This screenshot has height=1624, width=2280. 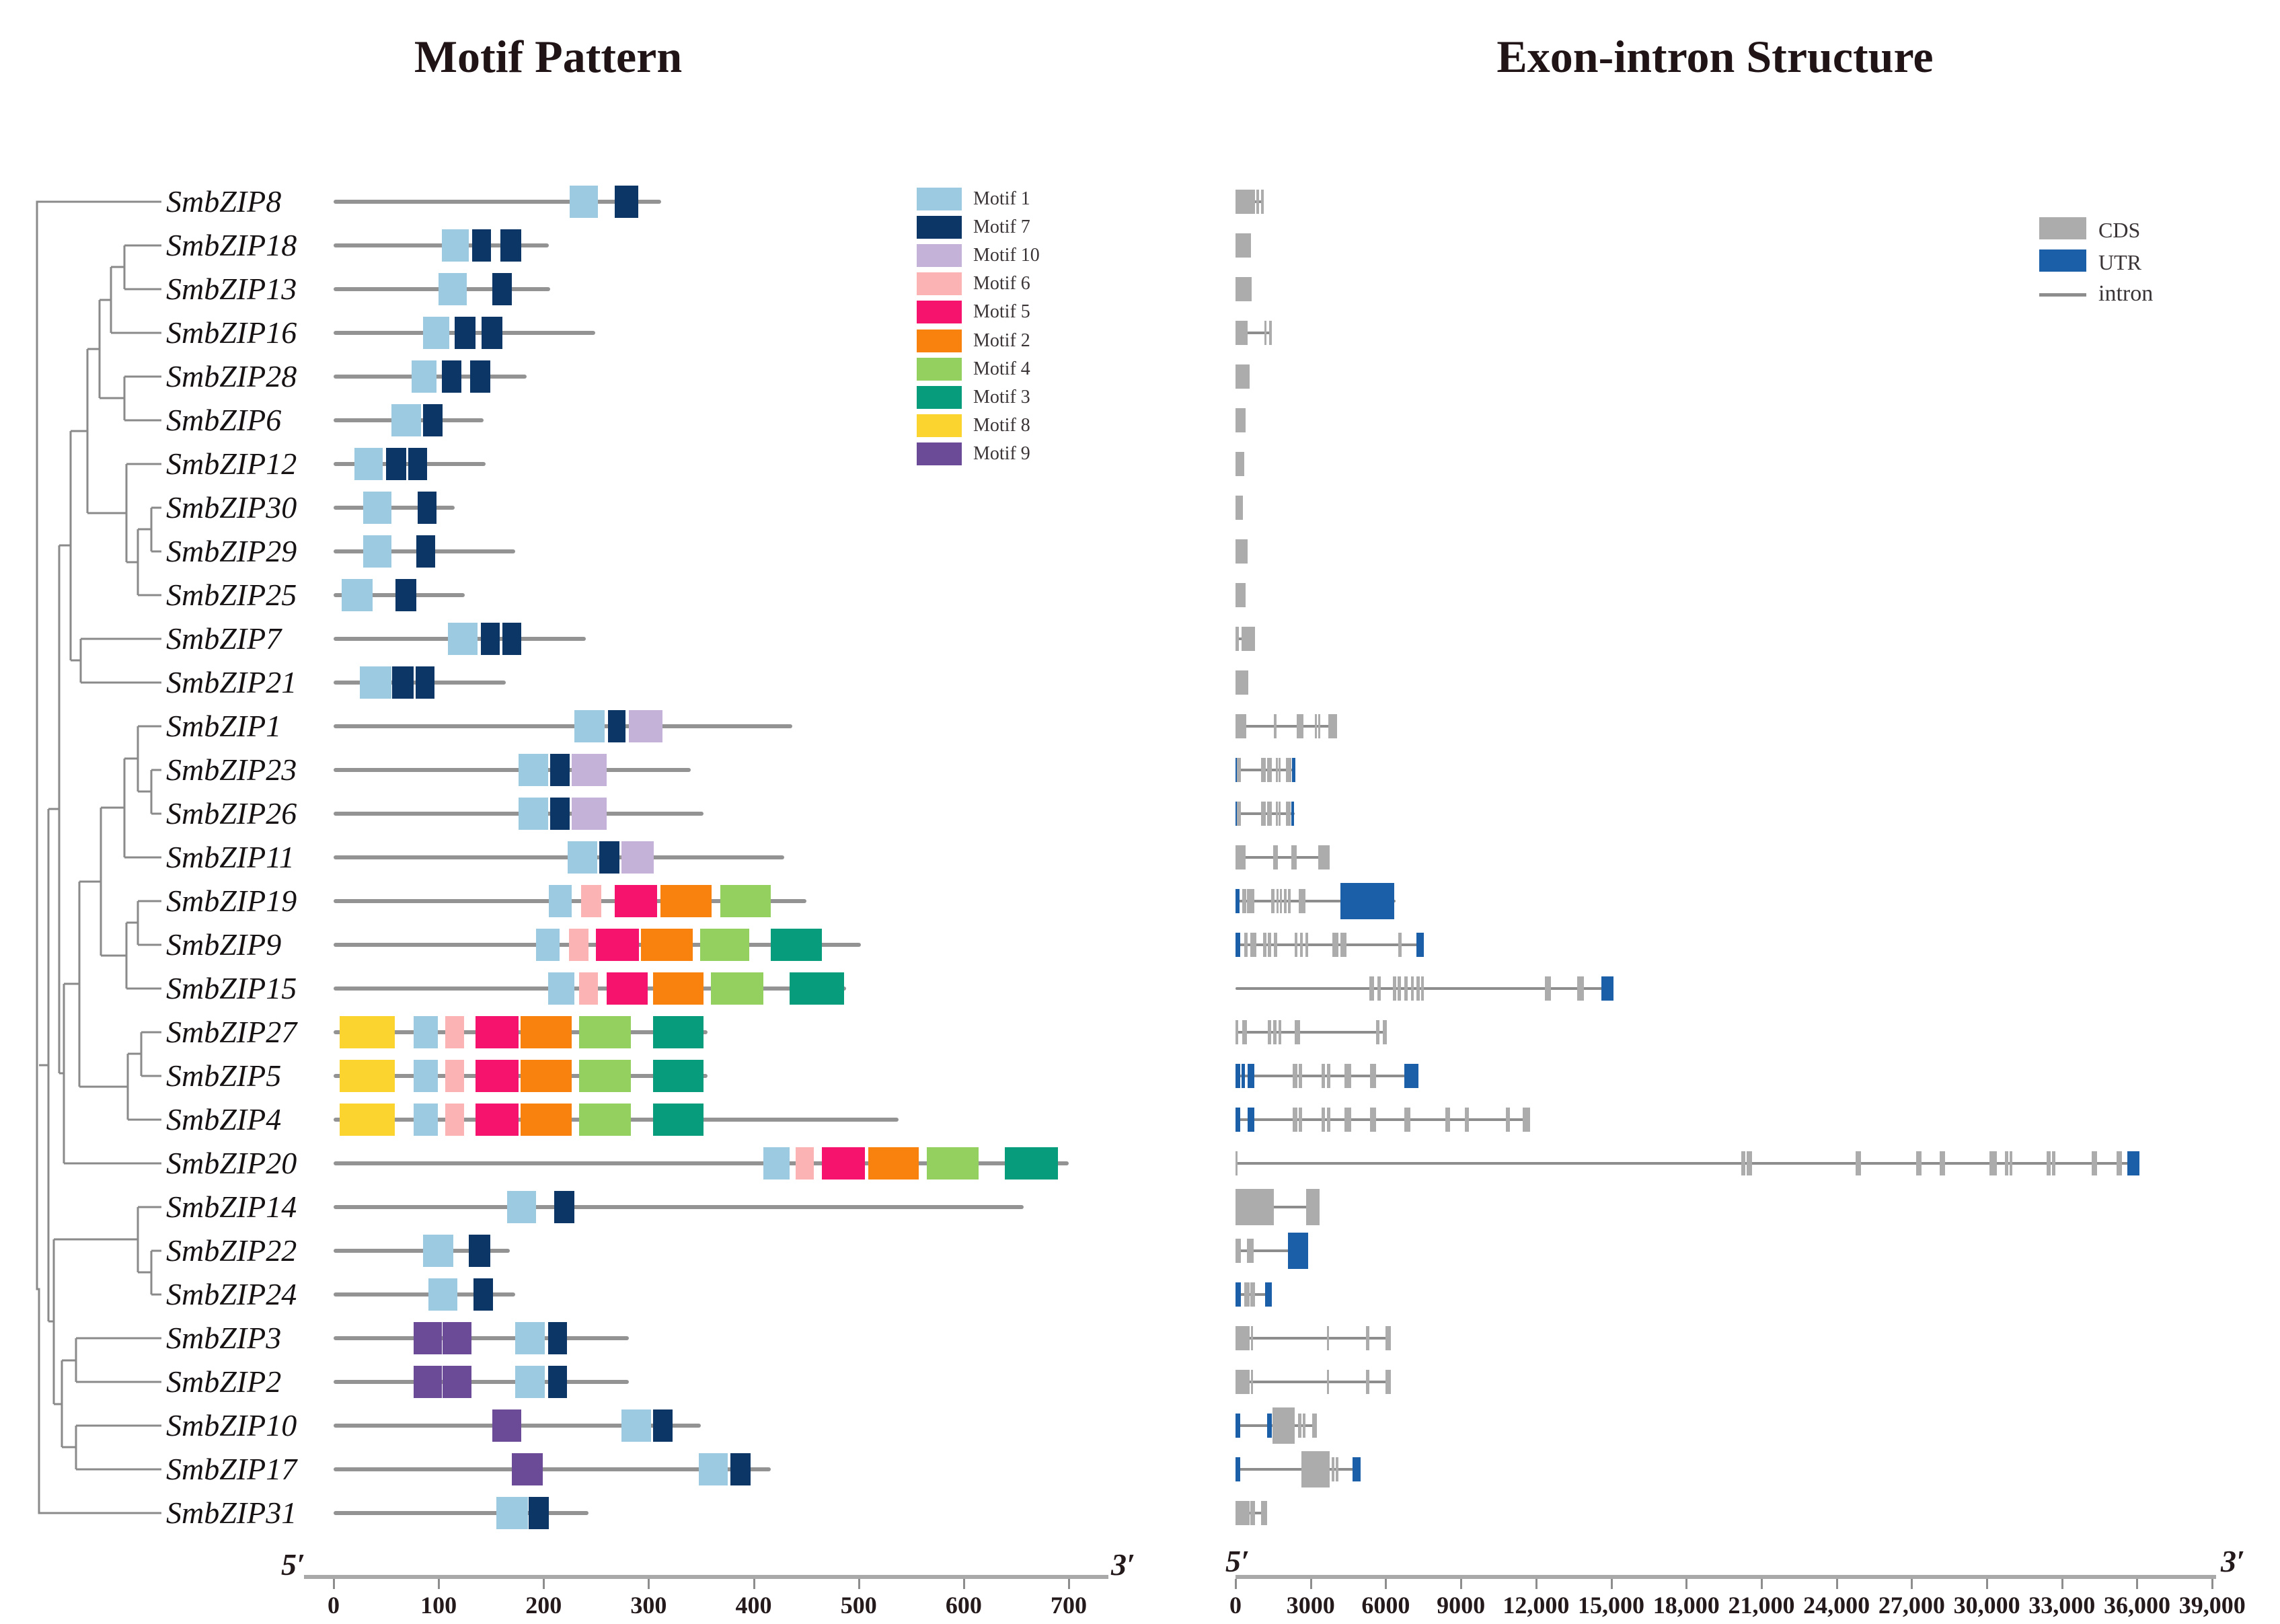 I want to click on legend-label-m1: Motif 1, so click(x=1002, y=198).